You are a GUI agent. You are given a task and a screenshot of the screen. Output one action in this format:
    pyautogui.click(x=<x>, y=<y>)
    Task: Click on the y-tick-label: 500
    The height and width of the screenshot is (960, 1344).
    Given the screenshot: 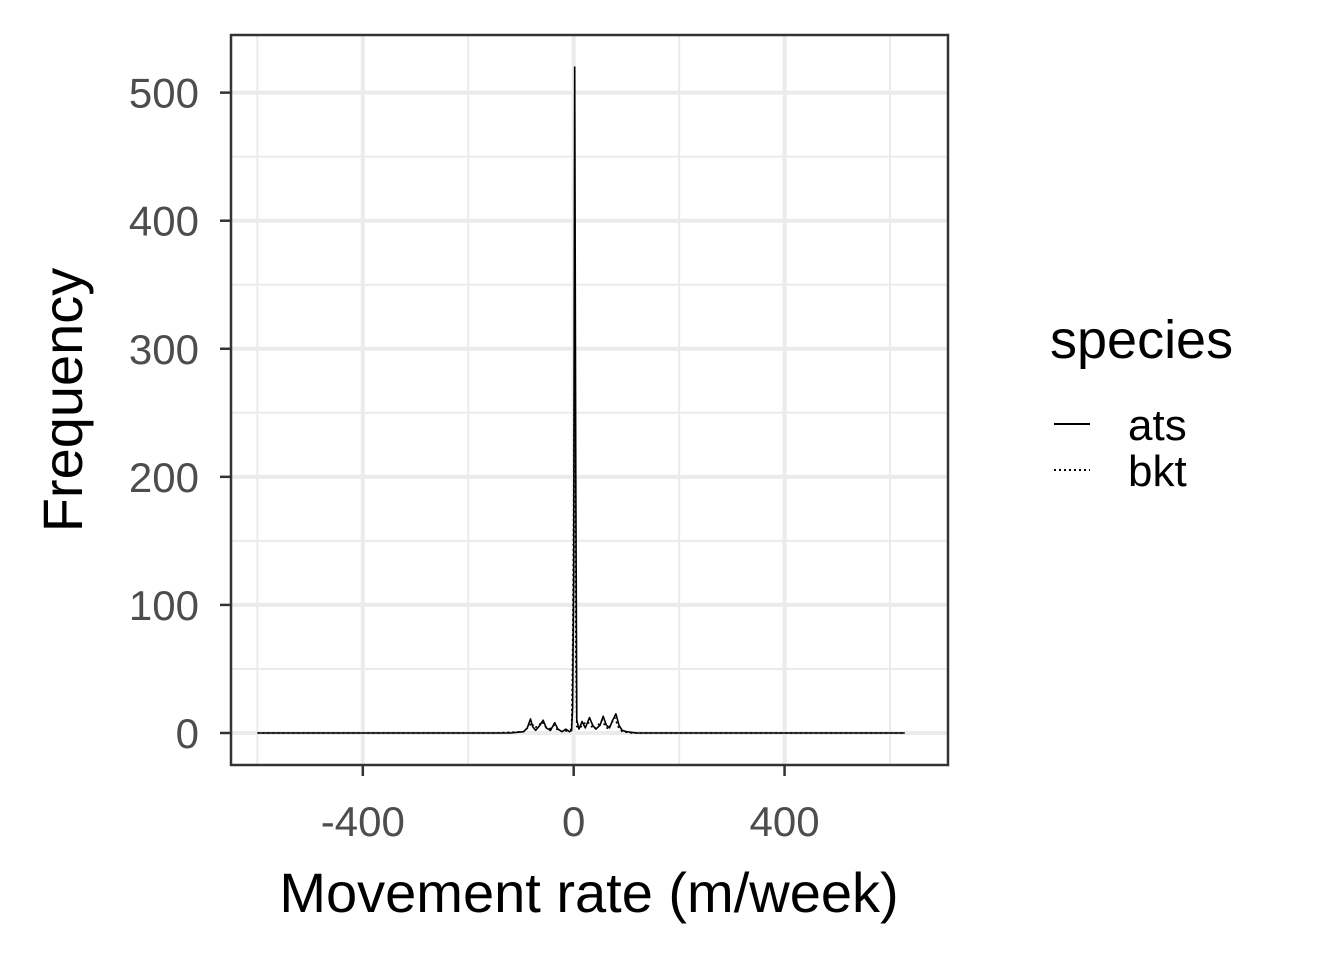 What is the action you would take?
    pyautogui.click(x=164, y=93)
    